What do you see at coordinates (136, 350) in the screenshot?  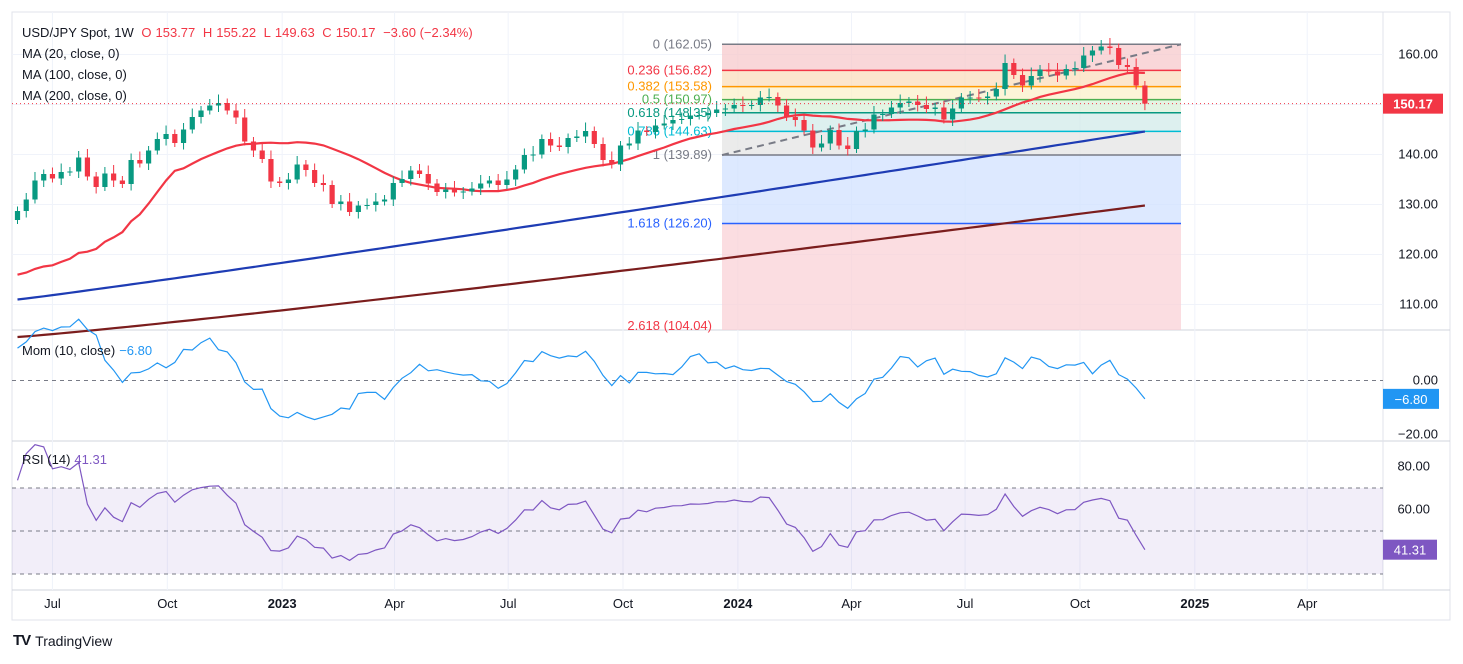 I see `momentum-value: −6.80` at bounding box center [136, 350].